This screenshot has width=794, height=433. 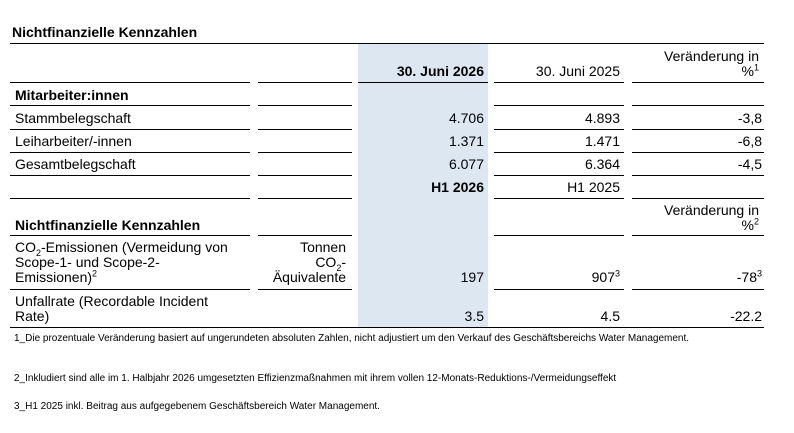 I want to click on row-change: -4,5, so click(x=749, y=164).